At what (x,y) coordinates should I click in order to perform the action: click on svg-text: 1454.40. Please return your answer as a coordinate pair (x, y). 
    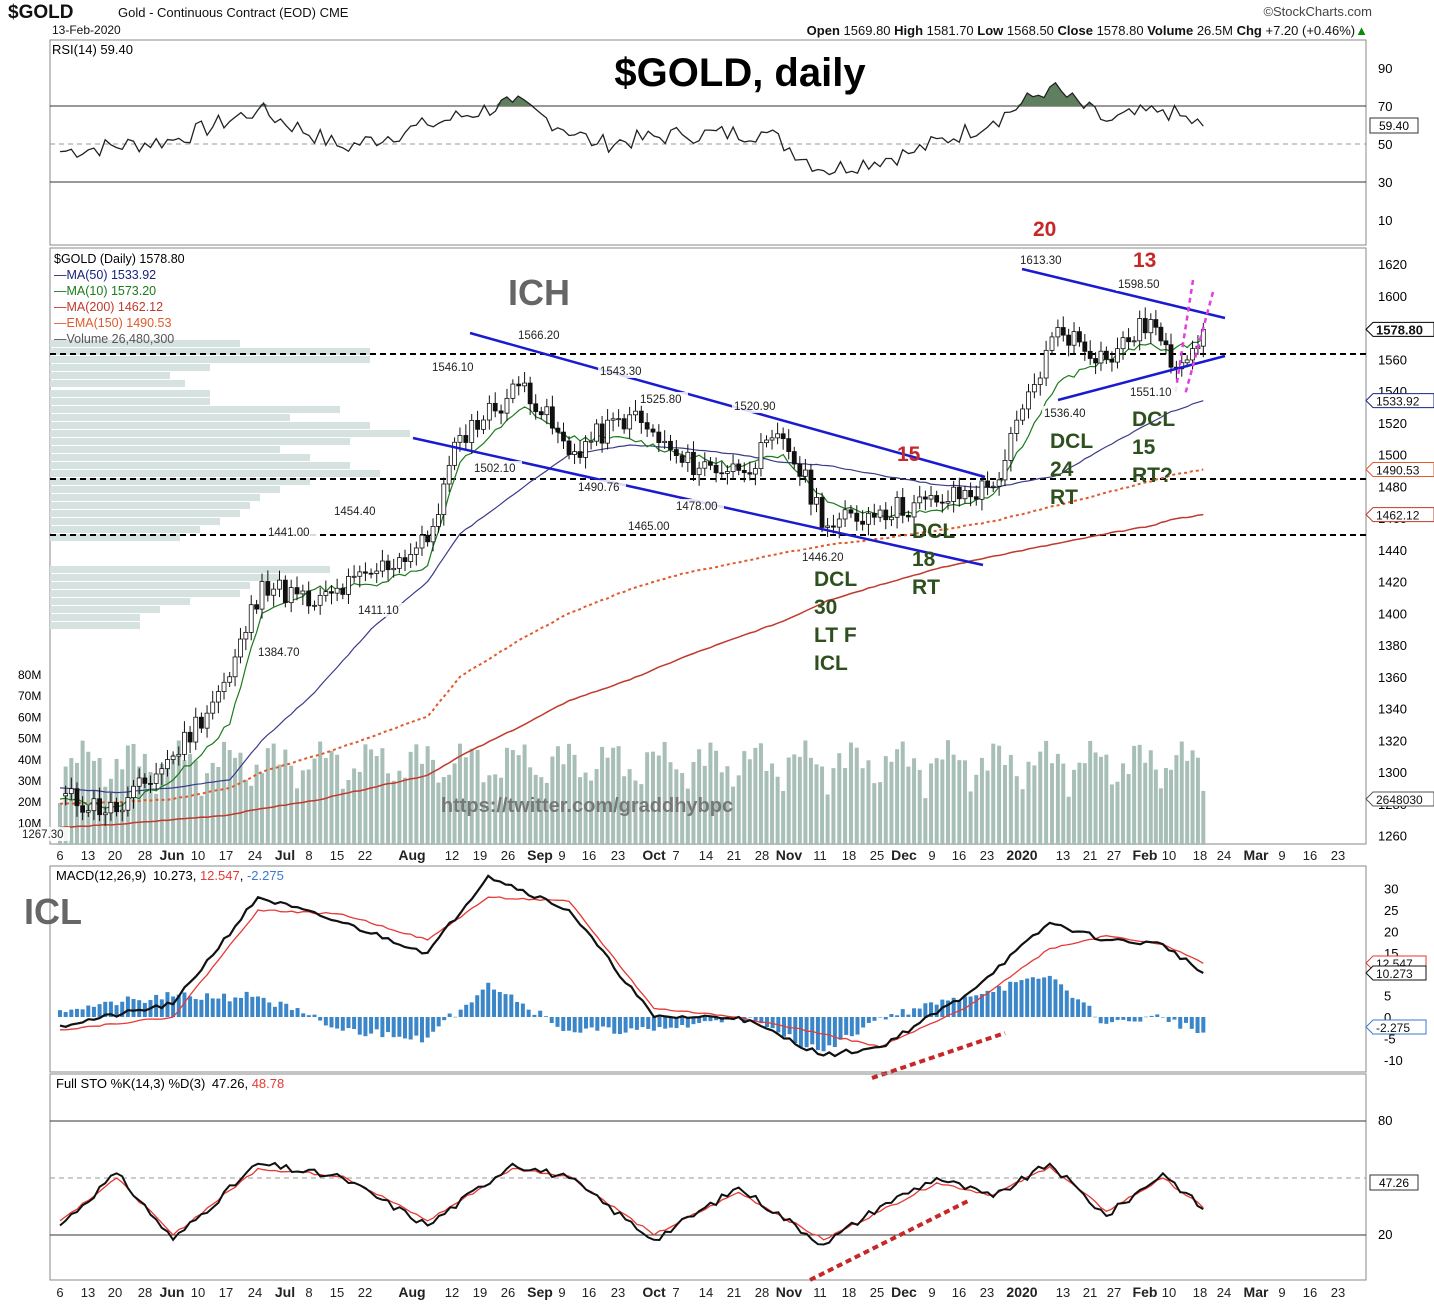
    Looking at the image, I should click on (355, 512).